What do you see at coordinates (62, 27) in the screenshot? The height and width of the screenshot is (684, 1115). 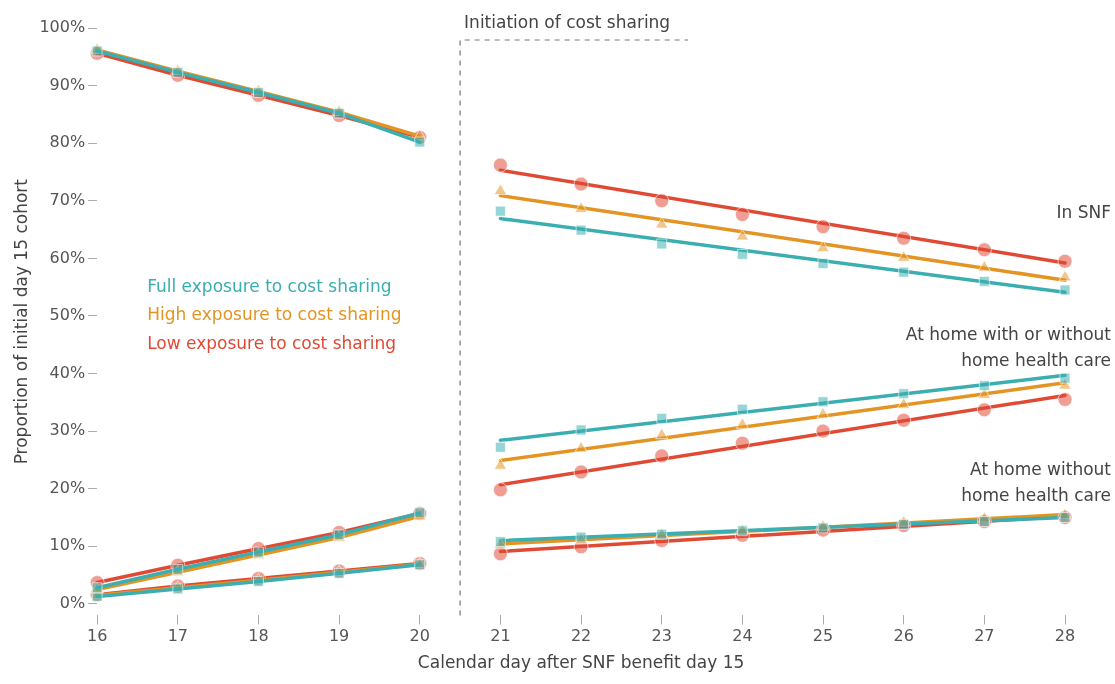 I see `y-tick-label: 100%` at bounding box center [62, 27].